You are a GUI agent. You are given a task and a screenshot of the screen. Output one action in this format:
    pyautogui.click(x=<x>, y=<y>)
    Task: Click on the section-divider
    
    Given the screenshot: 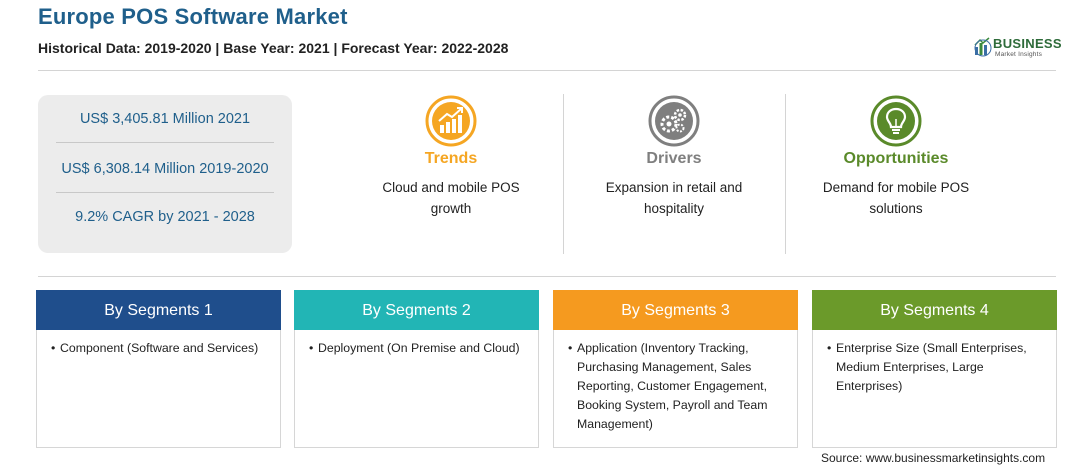 What is the action you would take?
    pyautogui.click(x=547, y=276)
    